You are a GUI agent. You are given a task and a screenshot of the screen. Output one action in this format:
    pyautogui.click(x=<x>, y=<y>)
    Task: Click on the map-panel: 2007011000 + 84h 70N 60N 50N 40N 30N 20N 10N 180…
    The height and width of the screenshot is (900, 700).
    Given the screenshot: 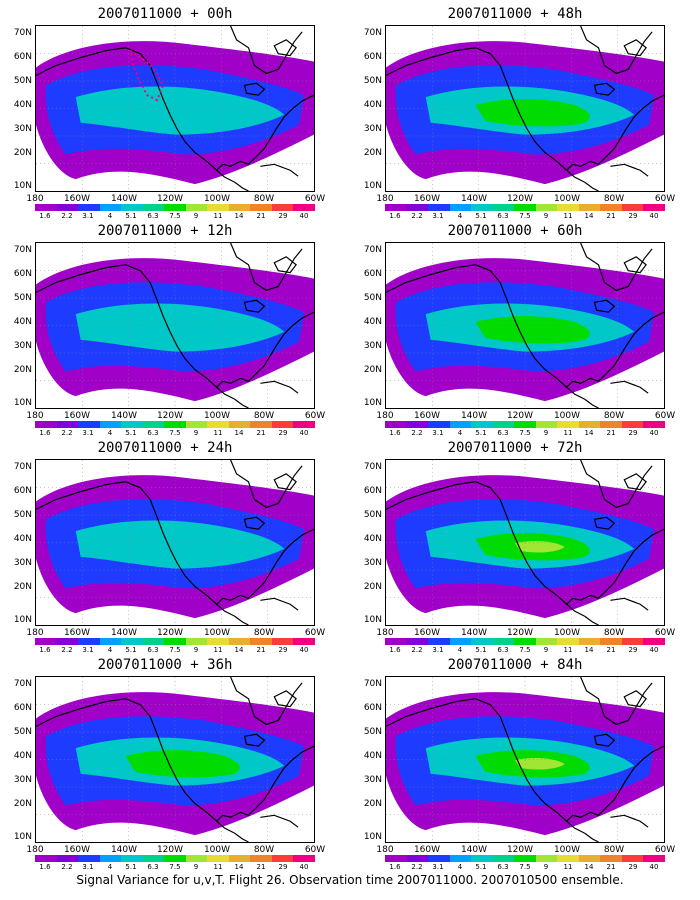 What is the action you would take?
    pyautogui.click(x=515, y=763)
    